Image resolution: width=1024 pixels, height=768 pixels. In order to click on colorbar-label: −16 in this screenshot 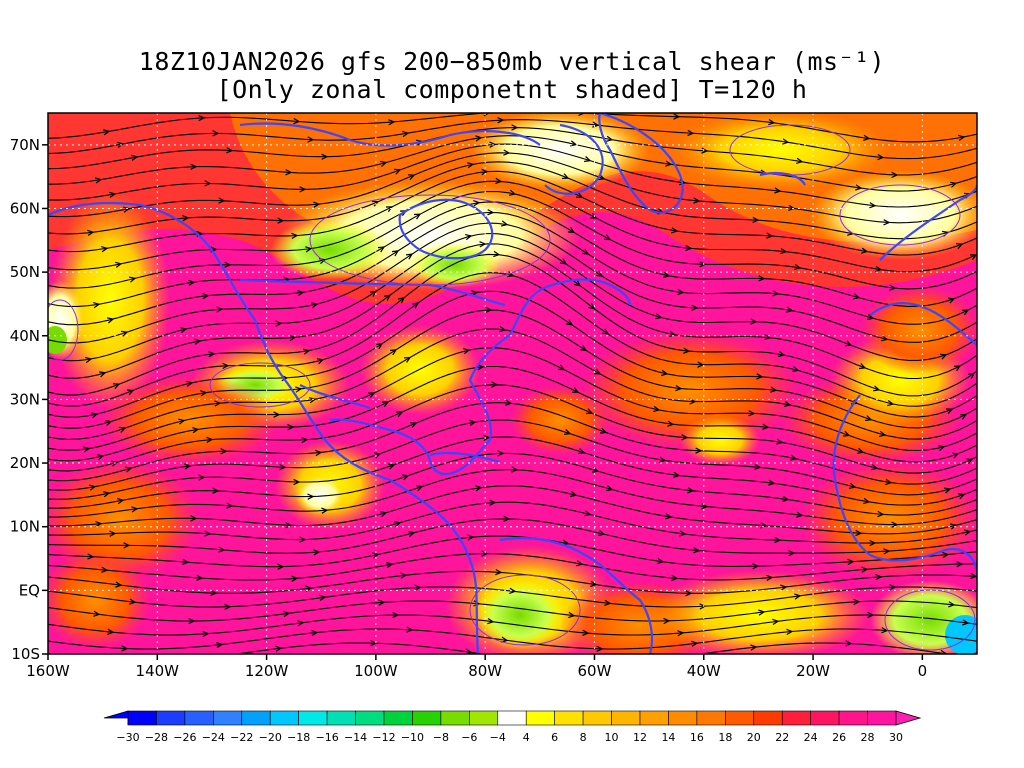, I will do `click(327, 737)`.